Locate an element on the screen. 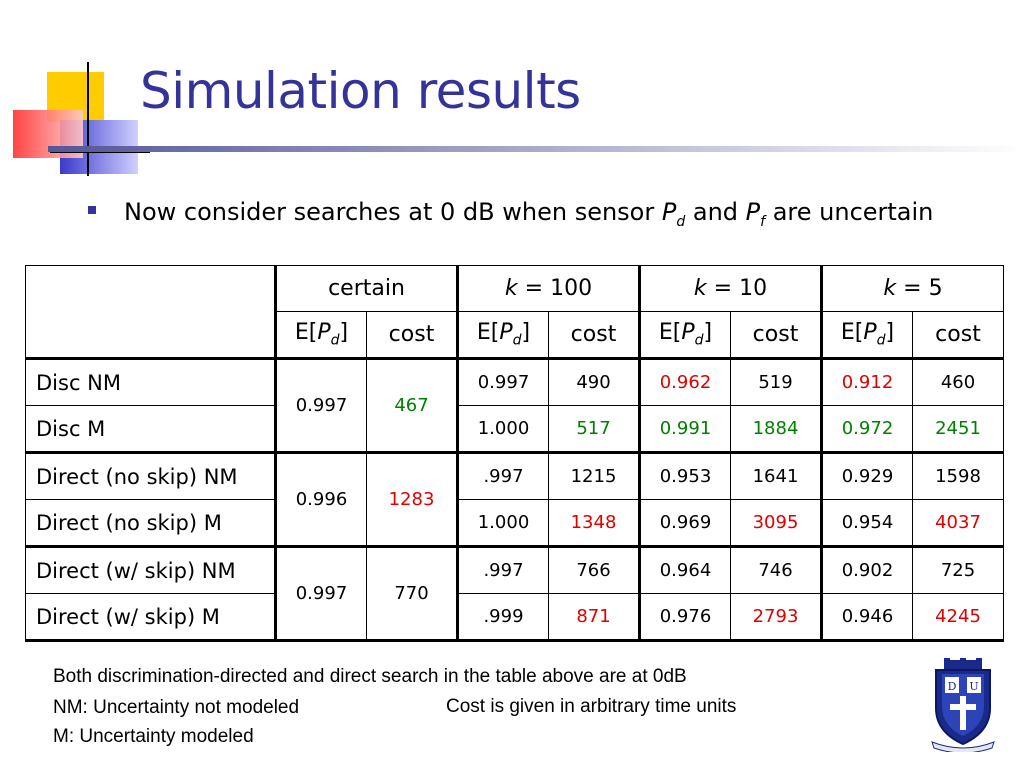 Image resolution: width=1024 pixels, height=768 pixels. subheader-epd-k10: E[Pd] is located at coordinates (685, 335).